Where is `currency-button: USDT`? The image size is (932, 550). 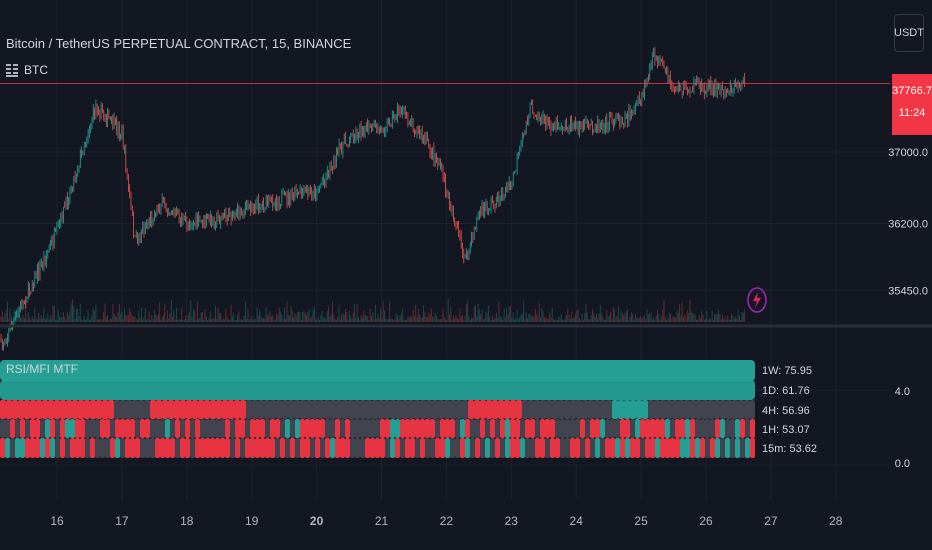
currency-button: USDT is located at coordinates (909, 33).